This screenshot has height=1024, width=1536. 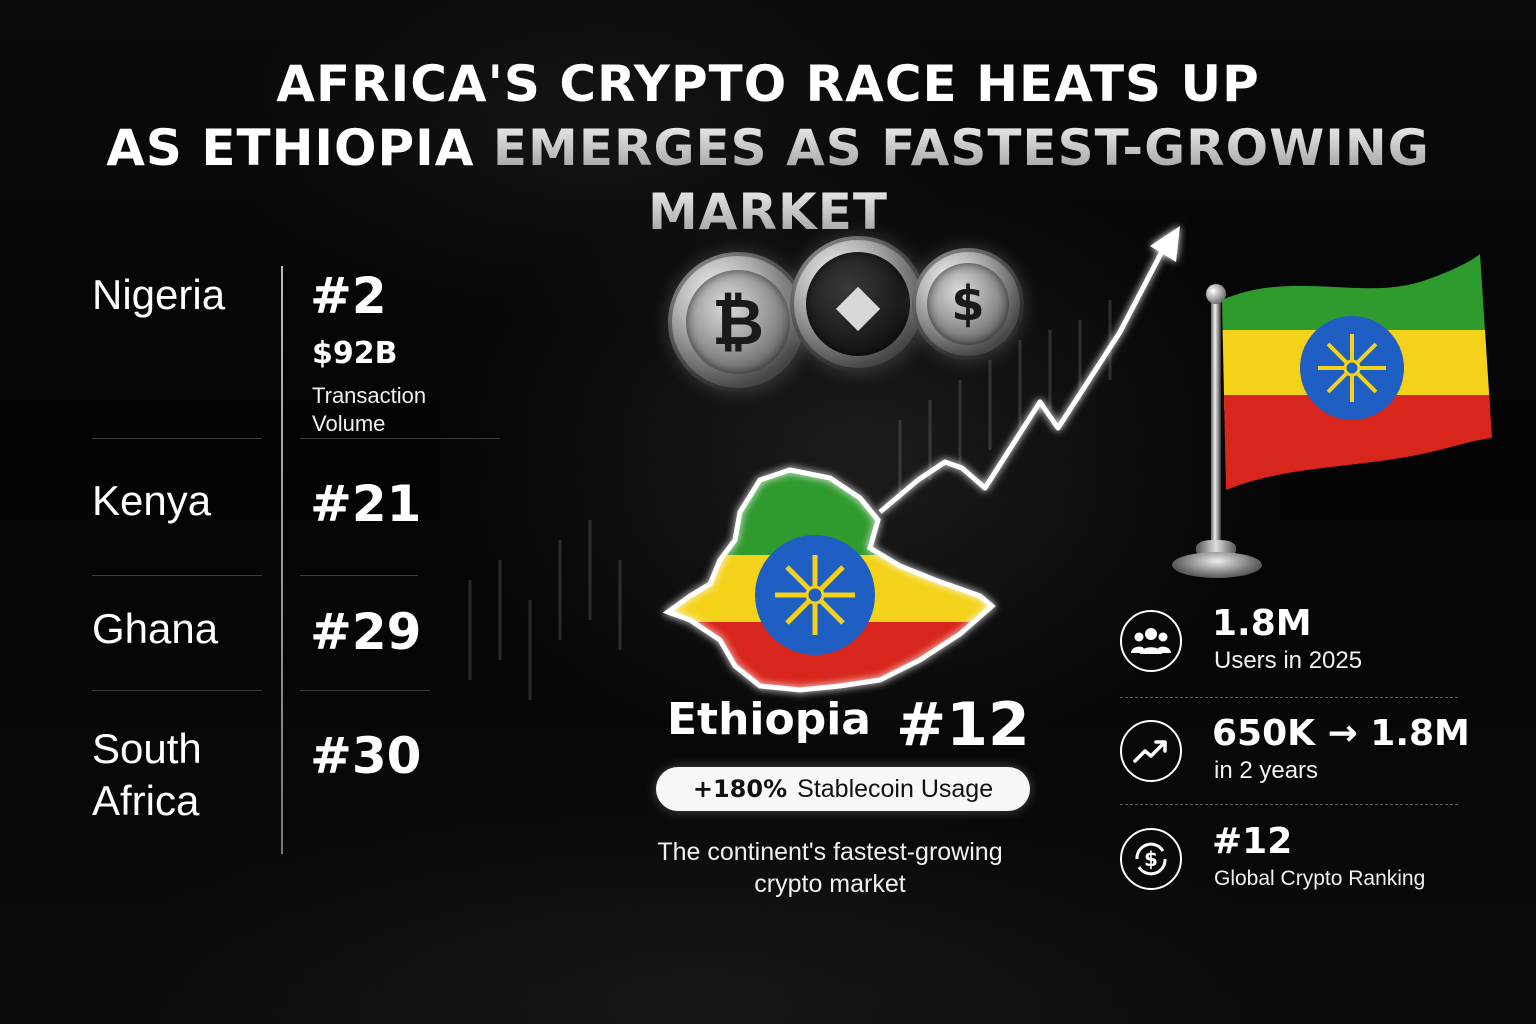 What do you see at coordinates (1151, 641) in the screenshot?
I see `users-icon` at bounding box center [1151, 641].